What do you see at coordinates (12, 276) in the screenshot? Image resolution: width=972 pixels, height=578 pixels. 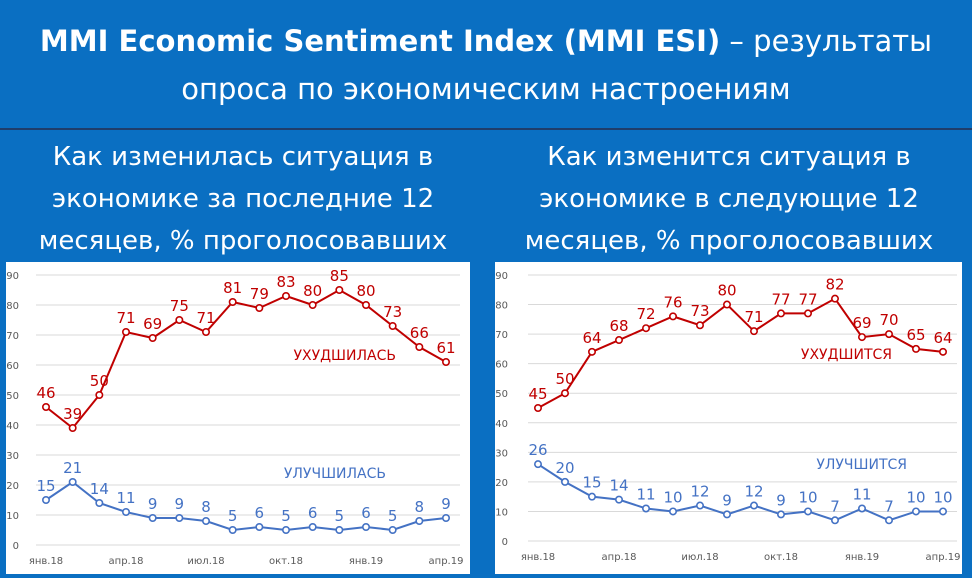 I see `y-tick-label: 90` at bounding box center [12, 276].